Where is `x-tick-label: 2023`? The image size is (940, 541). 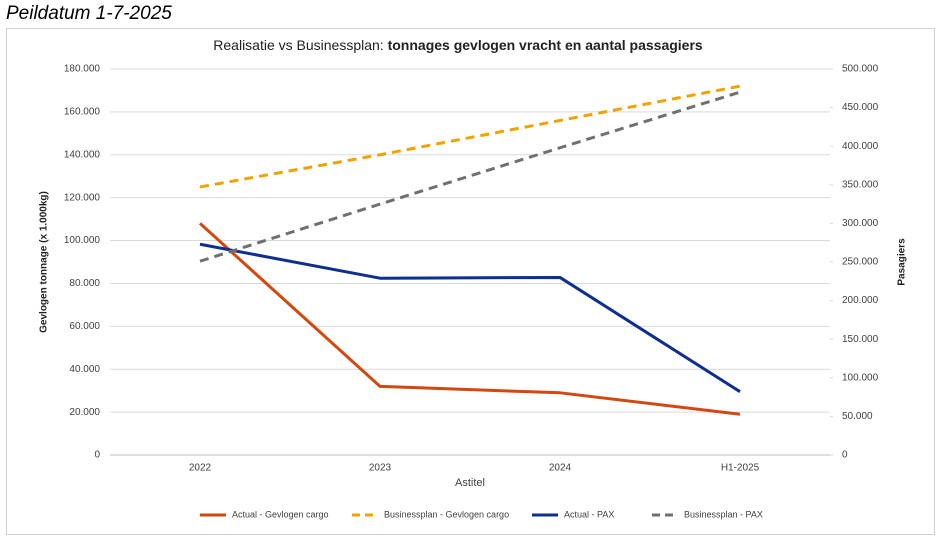 x-tick-label: 2023 is located at coordinates (380, 468).